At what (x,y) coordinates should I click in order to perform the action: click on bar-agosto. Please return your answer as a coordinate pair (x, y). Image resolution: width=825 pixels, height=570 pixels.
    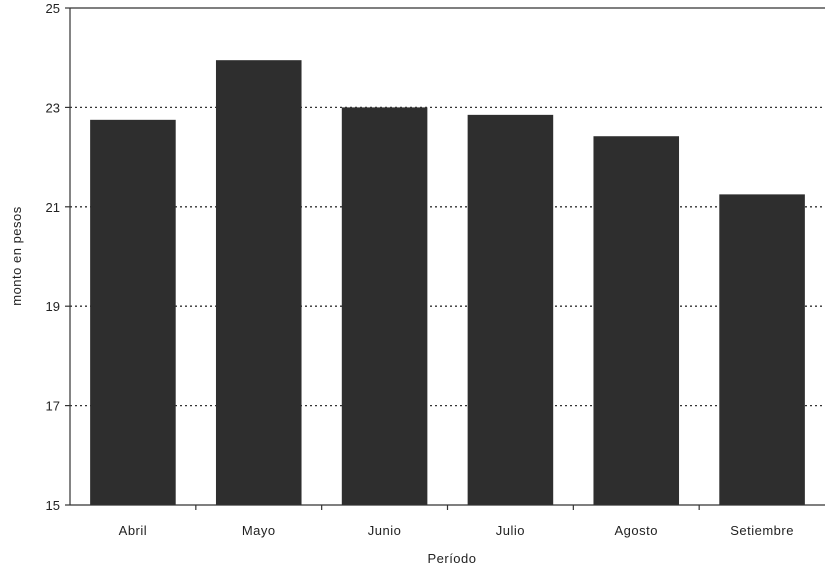
    Looking at the image, I should click on (636, 320).